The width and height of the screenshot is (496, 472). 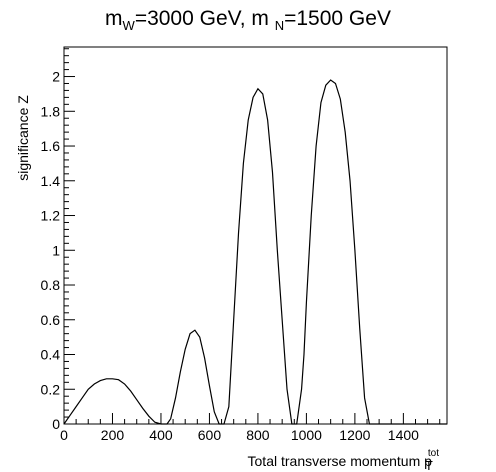 What do you see at coordinates (429, 465) in the screenshot?
I see `x-axis-title-sub: T` at bounding box center [429, 465].